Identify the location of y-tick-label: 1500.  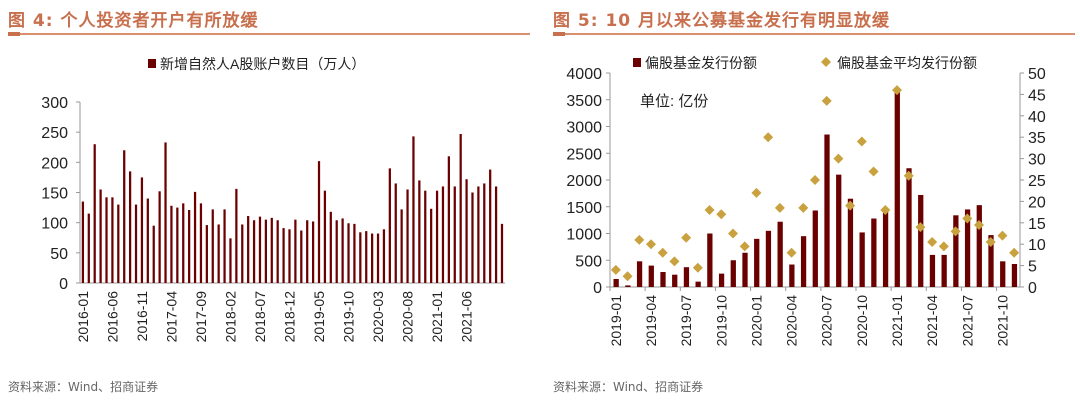
(584, 208).